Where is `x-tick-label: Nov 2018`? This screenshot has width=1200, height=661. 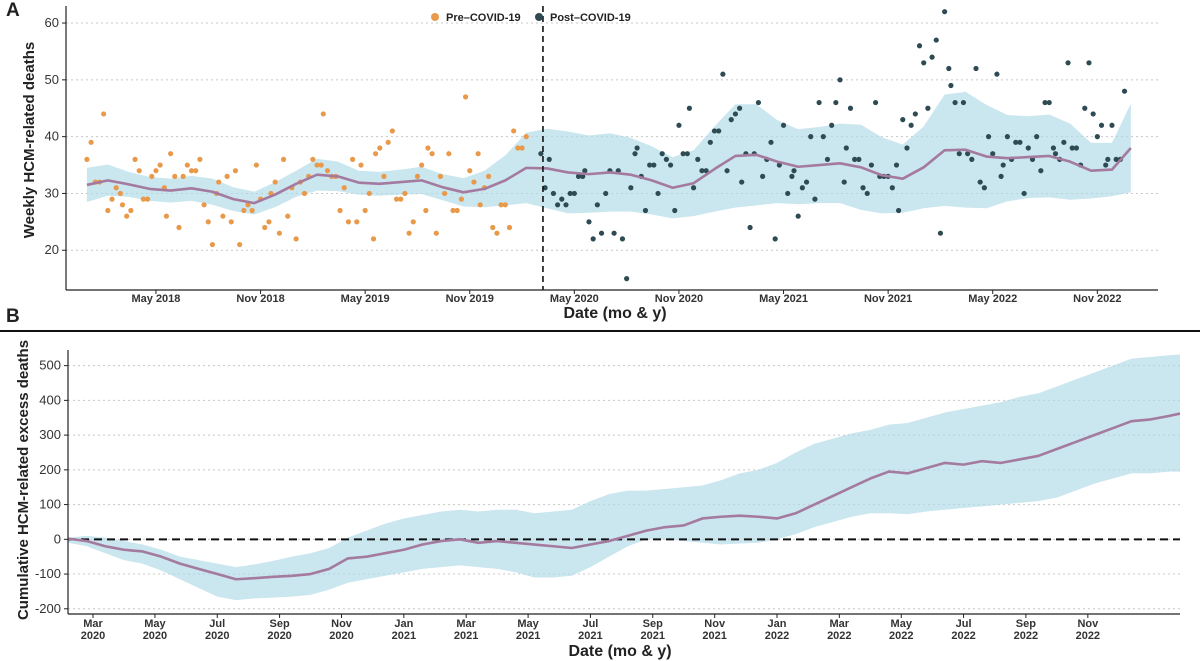 x-tick-label: Nov 2018 is located at coordinates (260, 299).